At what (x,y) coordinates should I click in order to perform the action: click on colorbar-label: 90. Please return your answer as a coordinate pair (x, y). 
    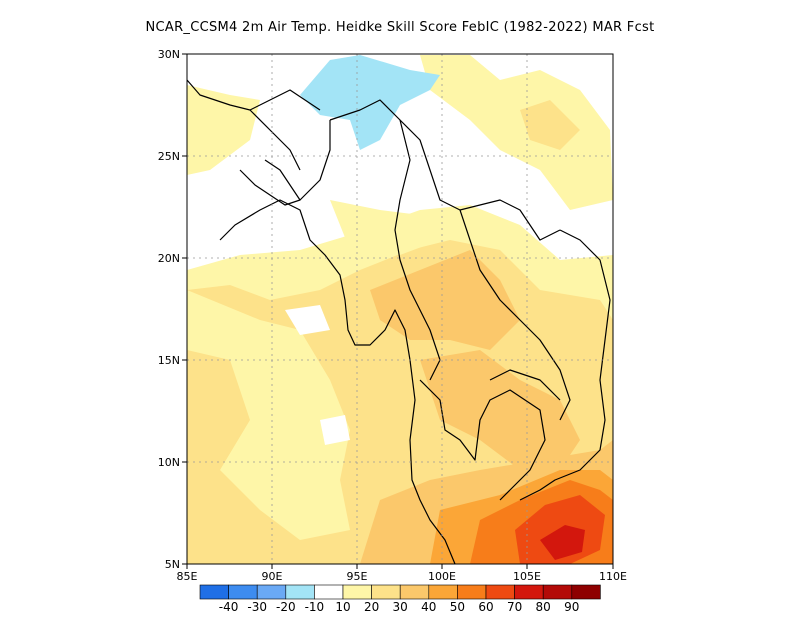
    Looking at the image, I should click on (571, 607).